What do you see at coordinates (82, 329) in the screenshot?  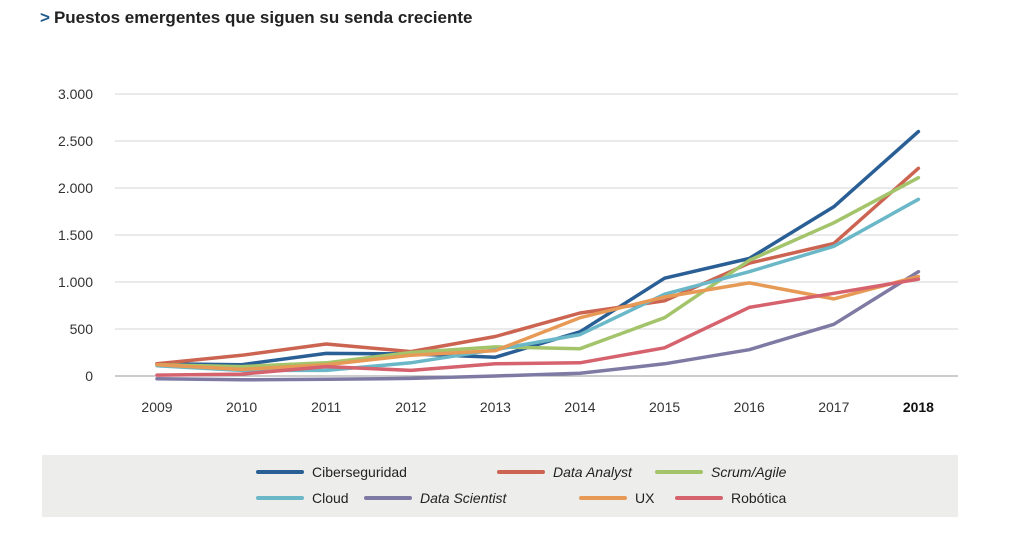 I see `y-tick-label: 500` at bounding box center [82, 329].